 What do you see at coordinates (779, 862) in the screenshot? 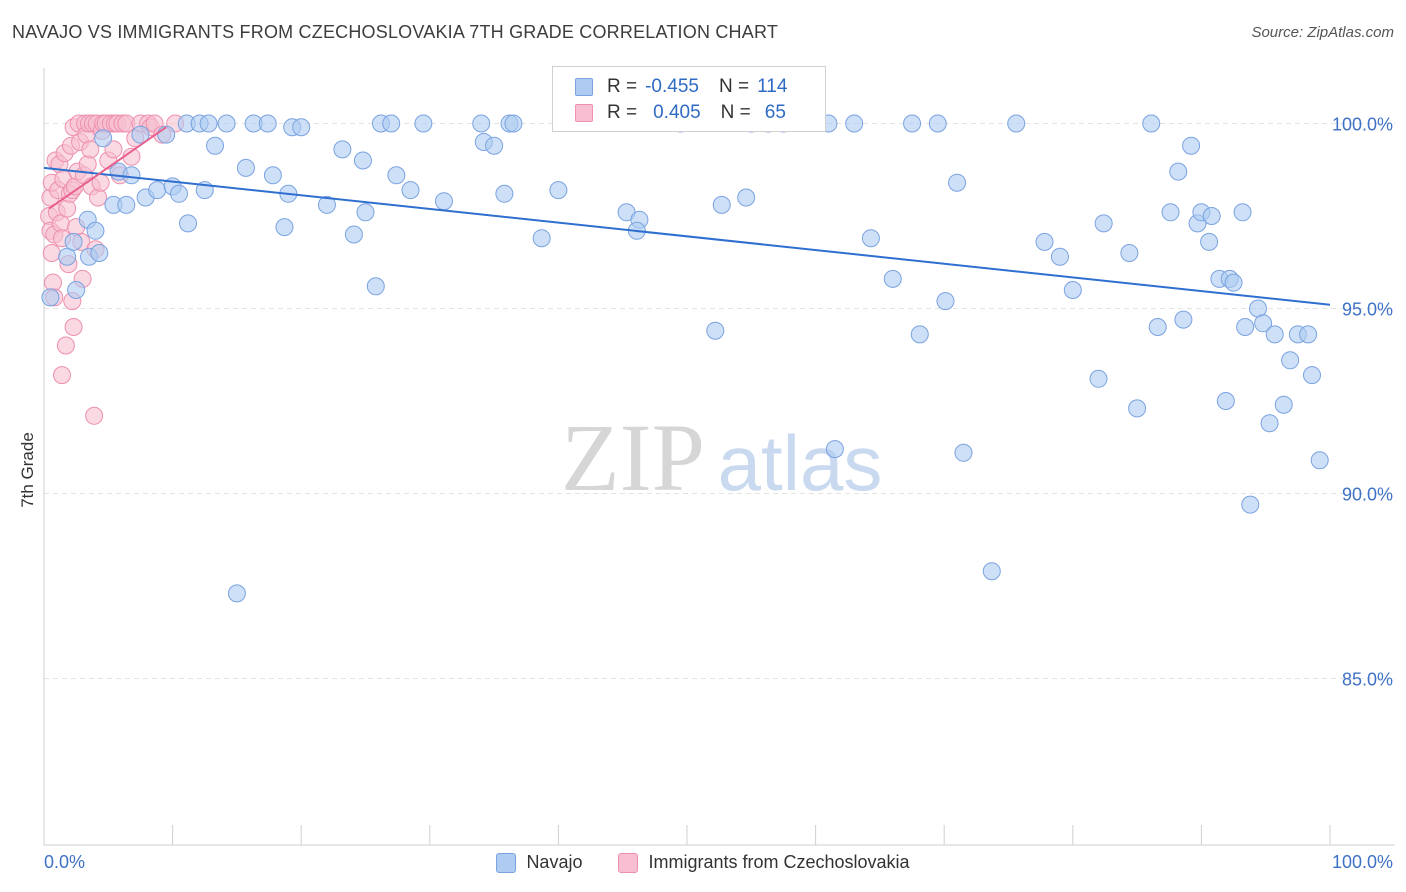
I see `legend-label-czech: Immigrants from Czechoslovakia` at bounding box center [779, 862].